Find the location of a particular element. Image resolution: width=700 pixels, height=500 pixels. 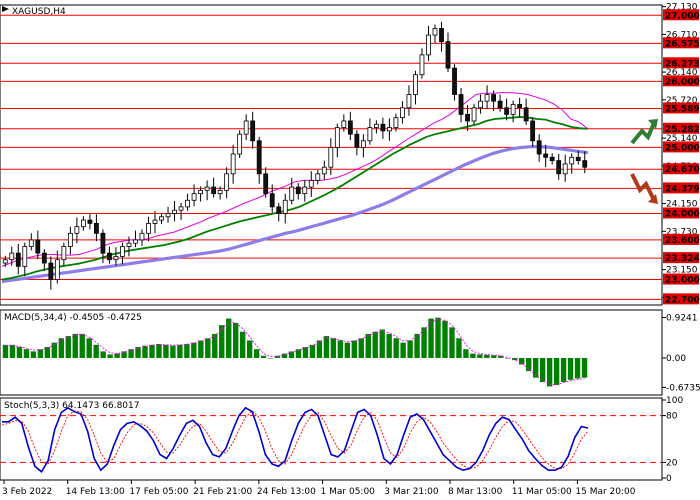

price-tick-label: 23.730 is located at coordinates (682, 232).